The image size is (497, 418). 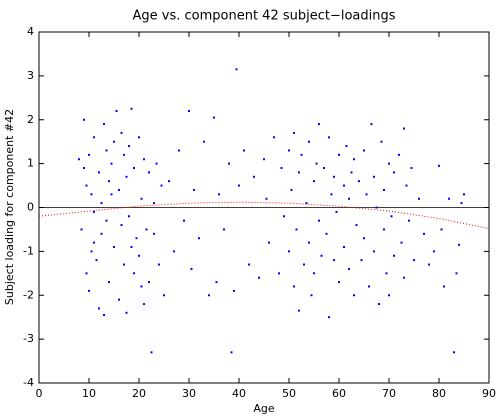 I want to click on x-tick-label: 90, so click(x=489, y=393).